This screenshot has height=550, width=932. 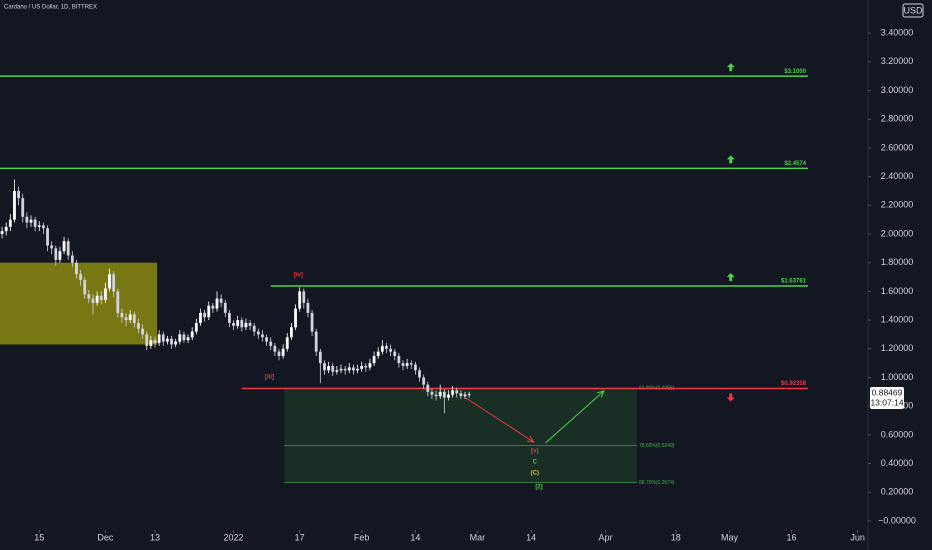 What do you see at coordinates (676, 537) in the screenshot?
I see `x-tick-label: 18` at bounding box center [676, 537].